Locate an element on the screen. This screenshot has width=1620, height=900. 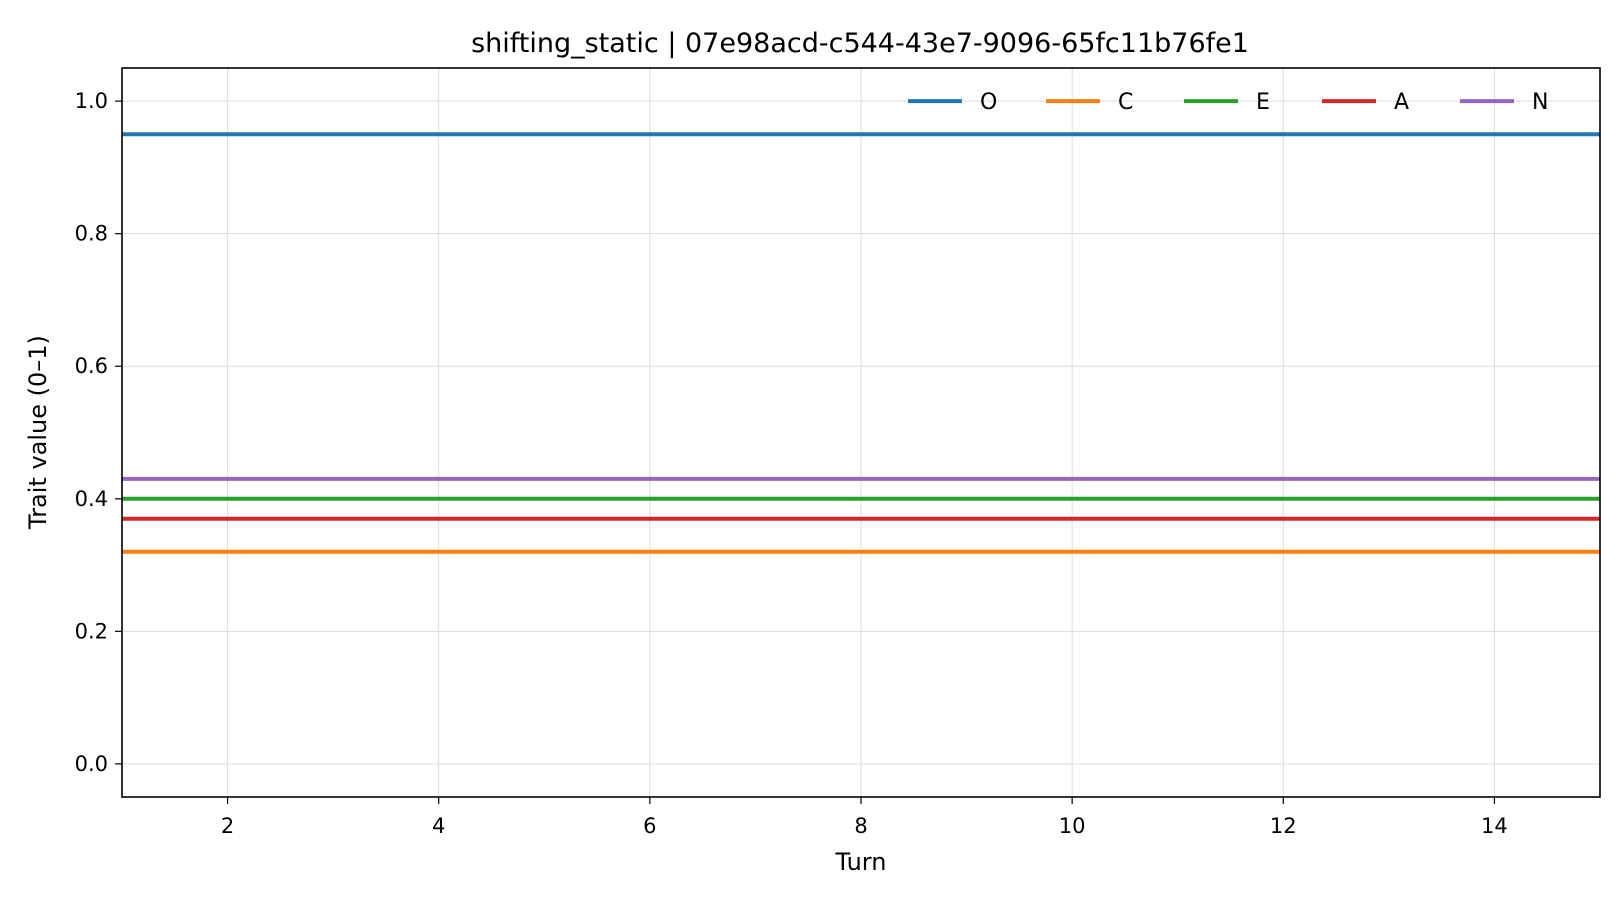
x-tick-label: 8 is located at coordinates (860, 826).